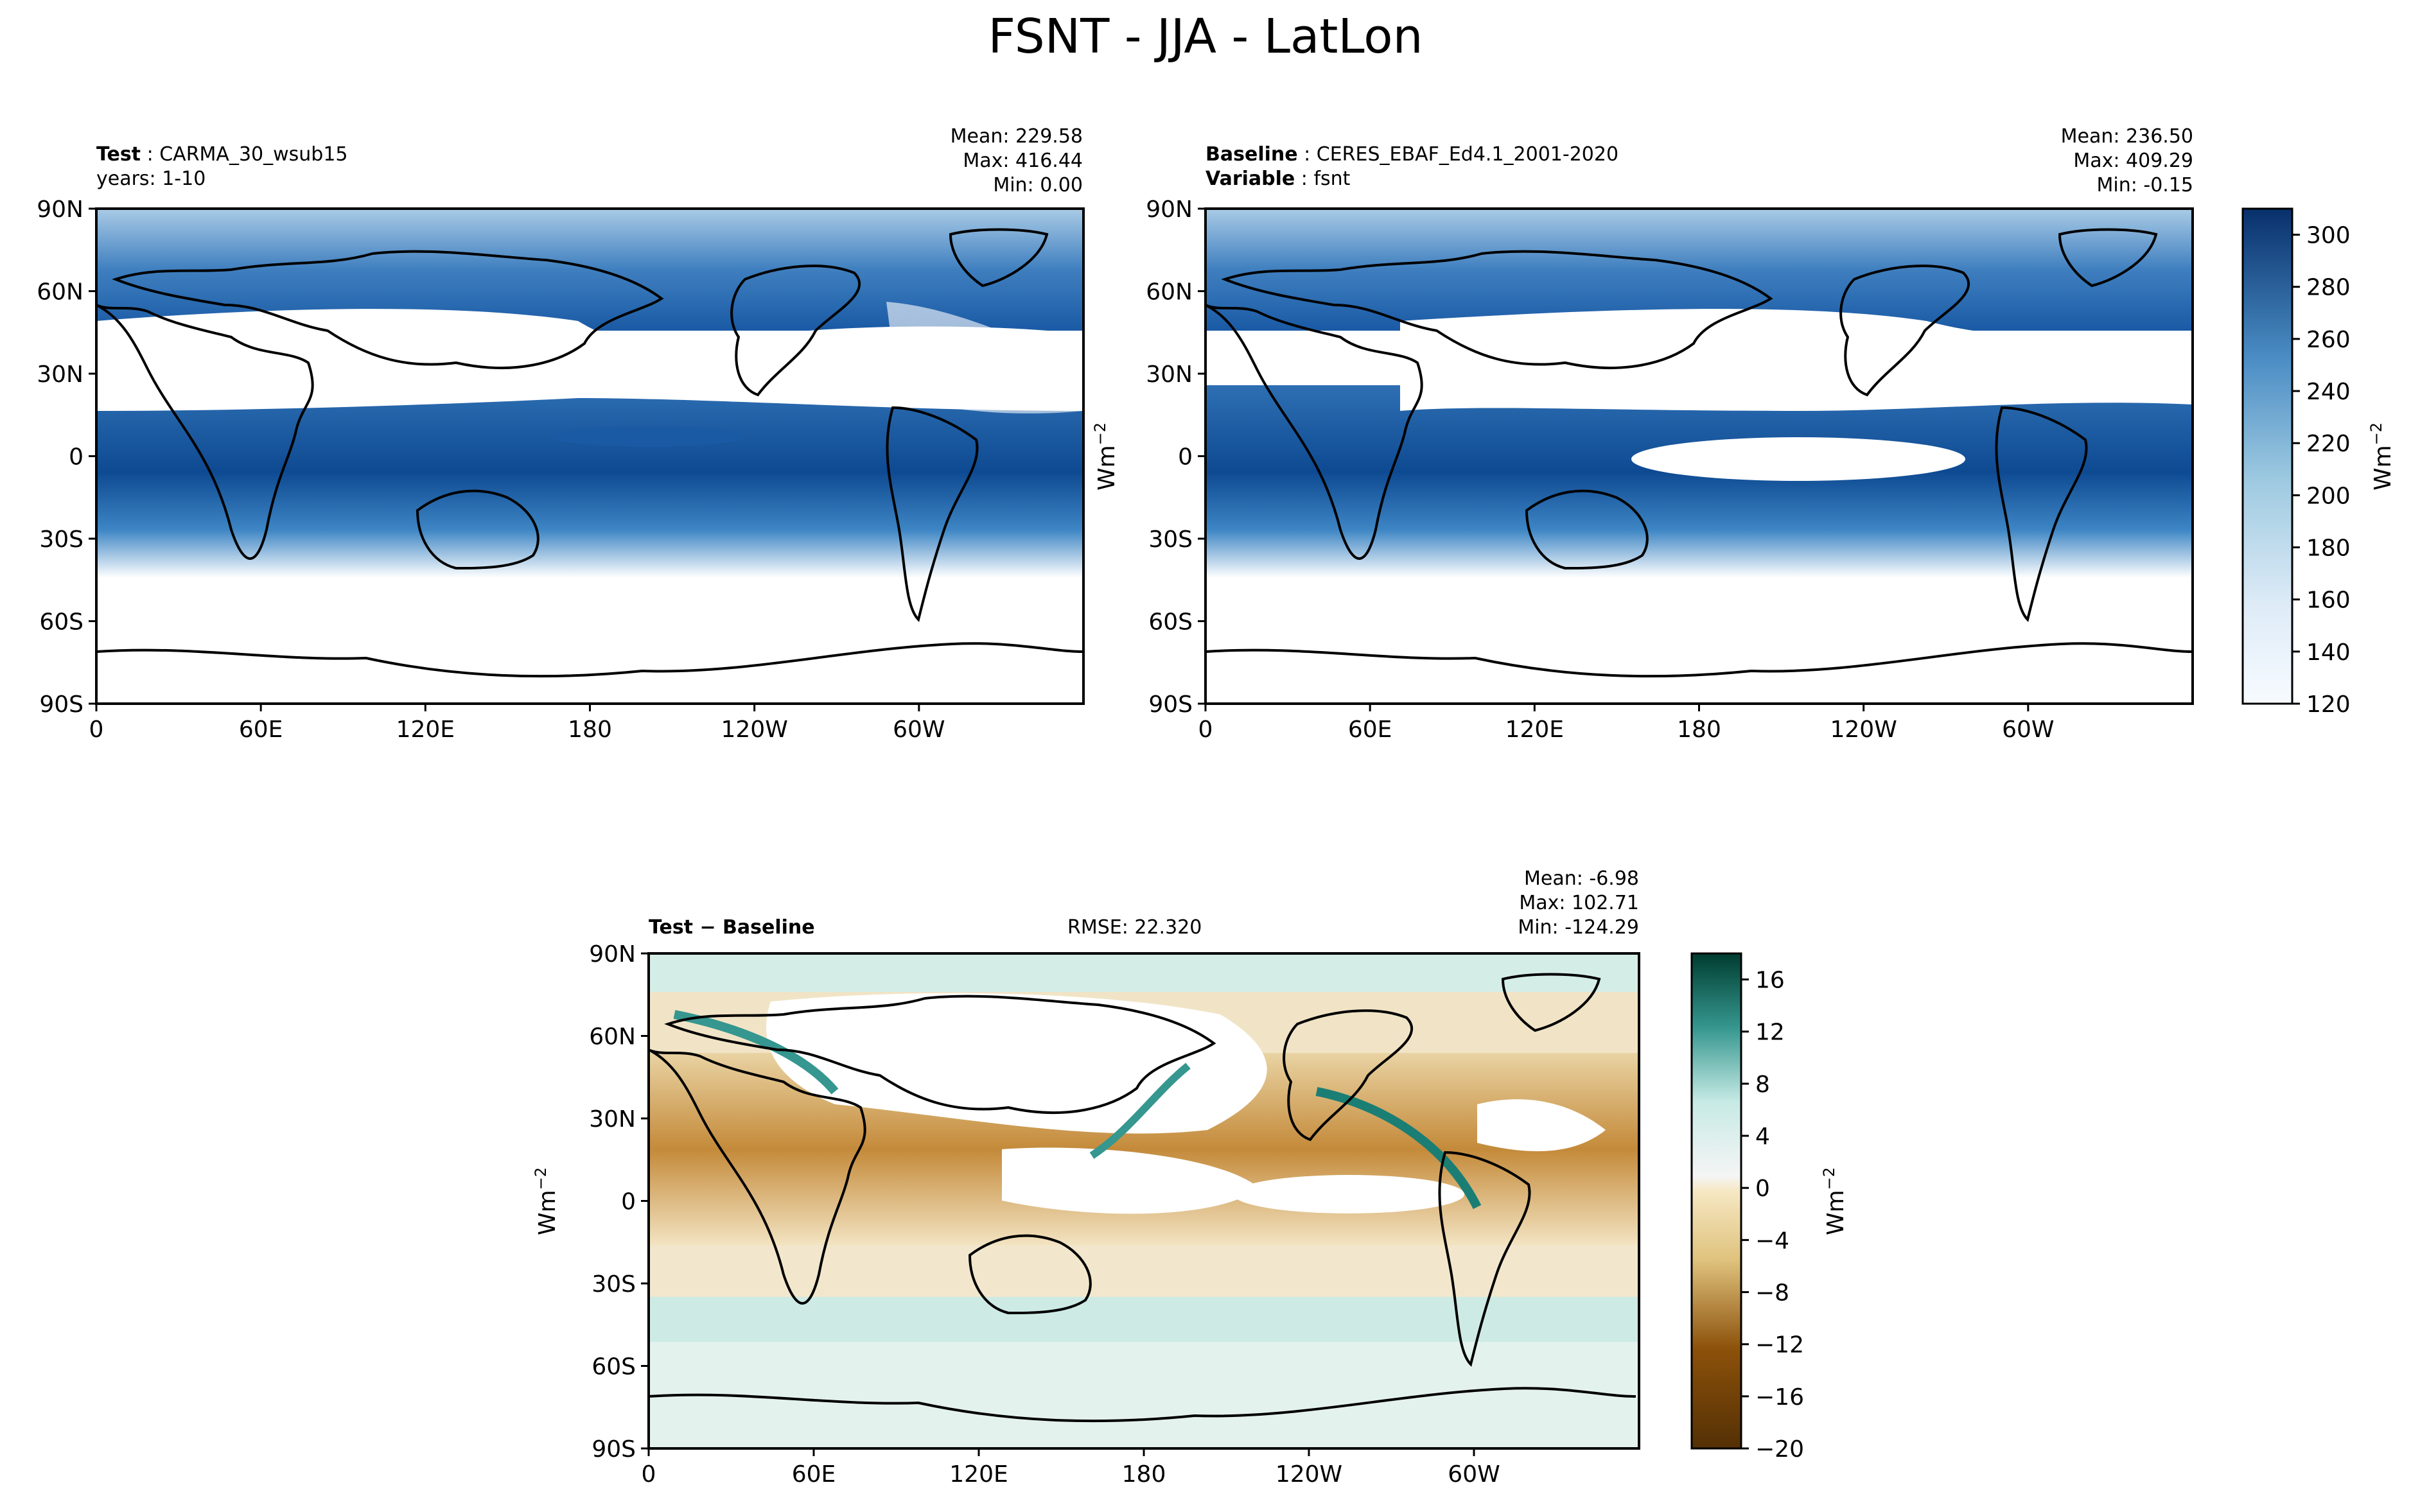 This screenshot has height=1512, width=2411. What do you see at coordinates (2328, 704) in the screenshot?
I see `colorbar-tick-label: 120` at bounding box center [2328, 704].